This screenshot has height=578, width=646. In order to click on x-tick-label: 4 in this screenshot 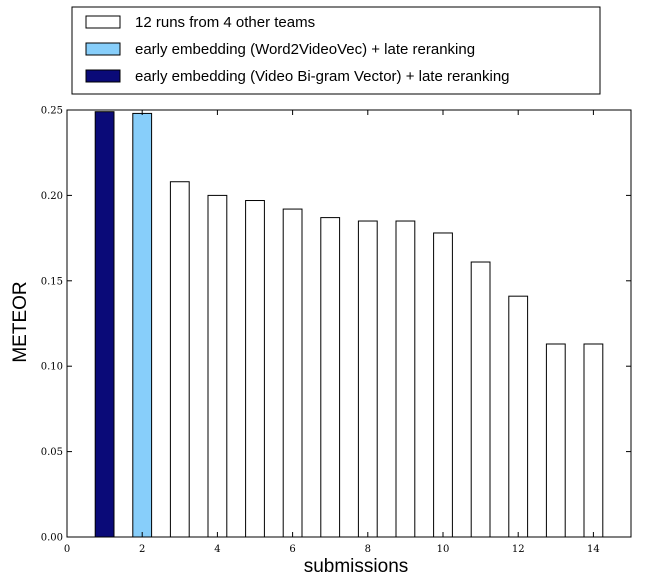, I will do `click(217, 549)`.